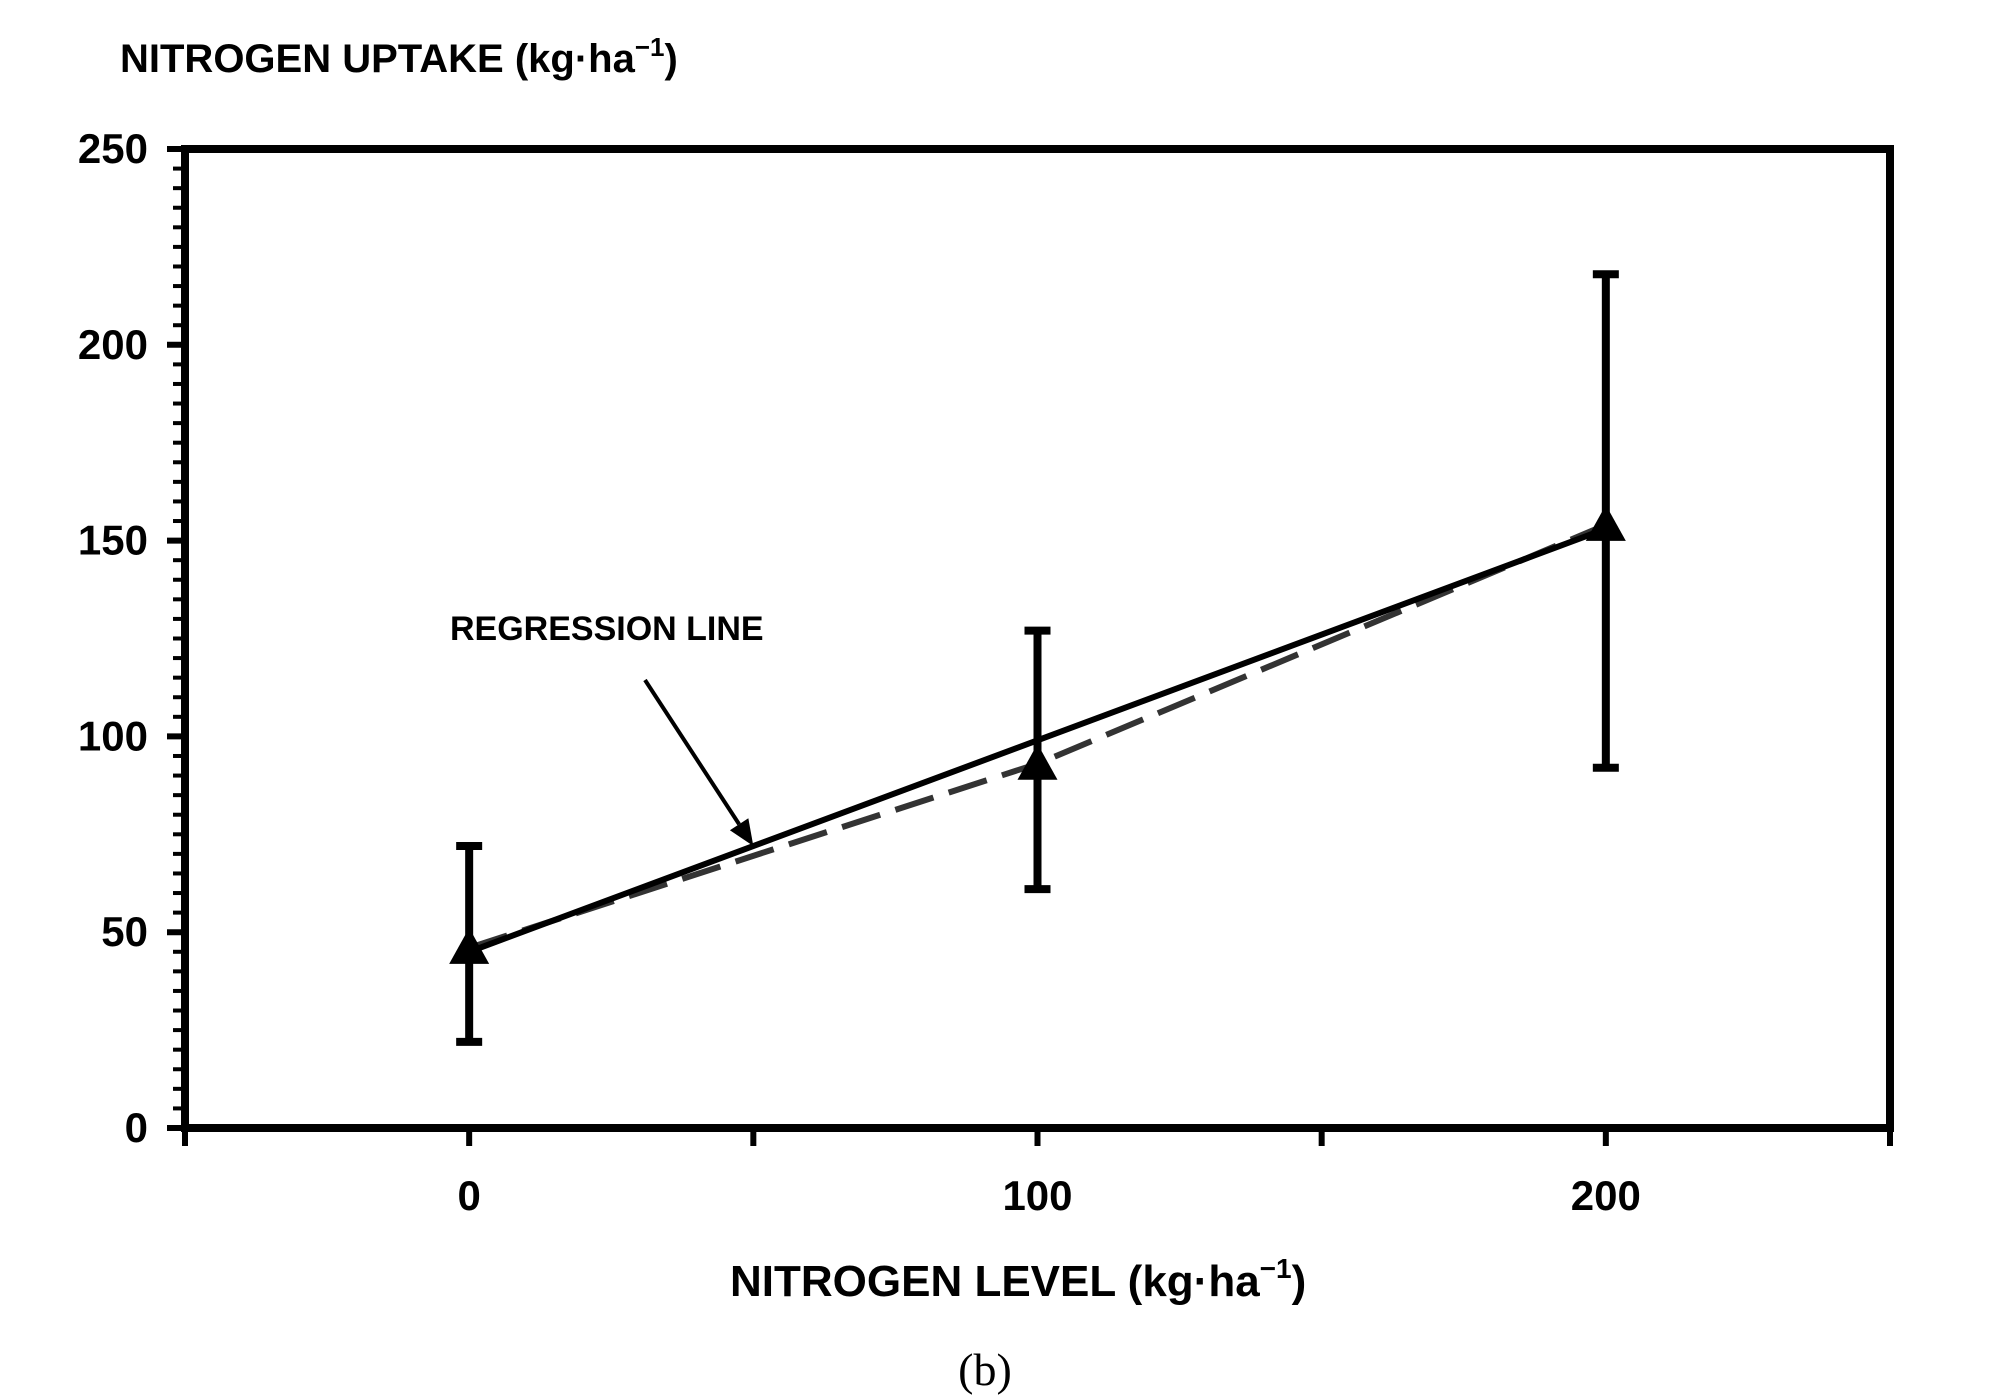 The width and height of the screenshot is (2002, 1397). What do you see at coordinates (113, 735) in the screenshot?
I see `y-tick-label: 100` at bounding box center [113, 735].